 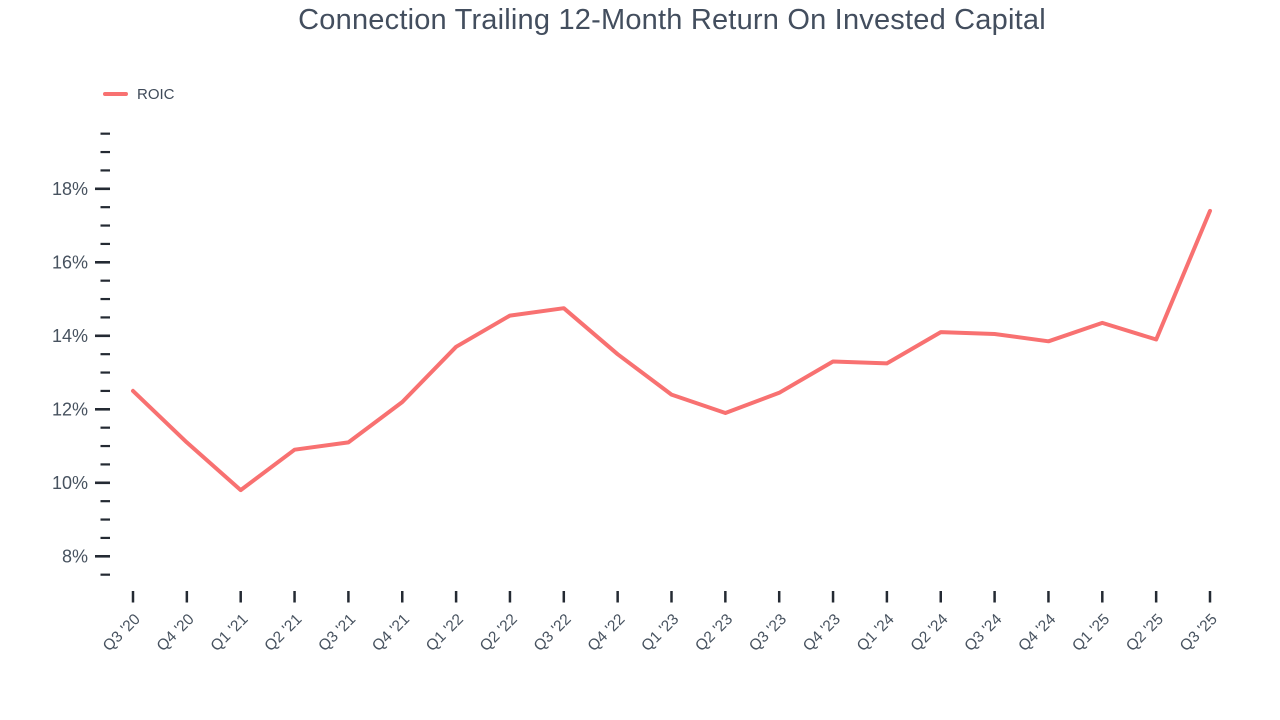 I want to click on y-axis-label: 12%, so click(x=70, y=410).